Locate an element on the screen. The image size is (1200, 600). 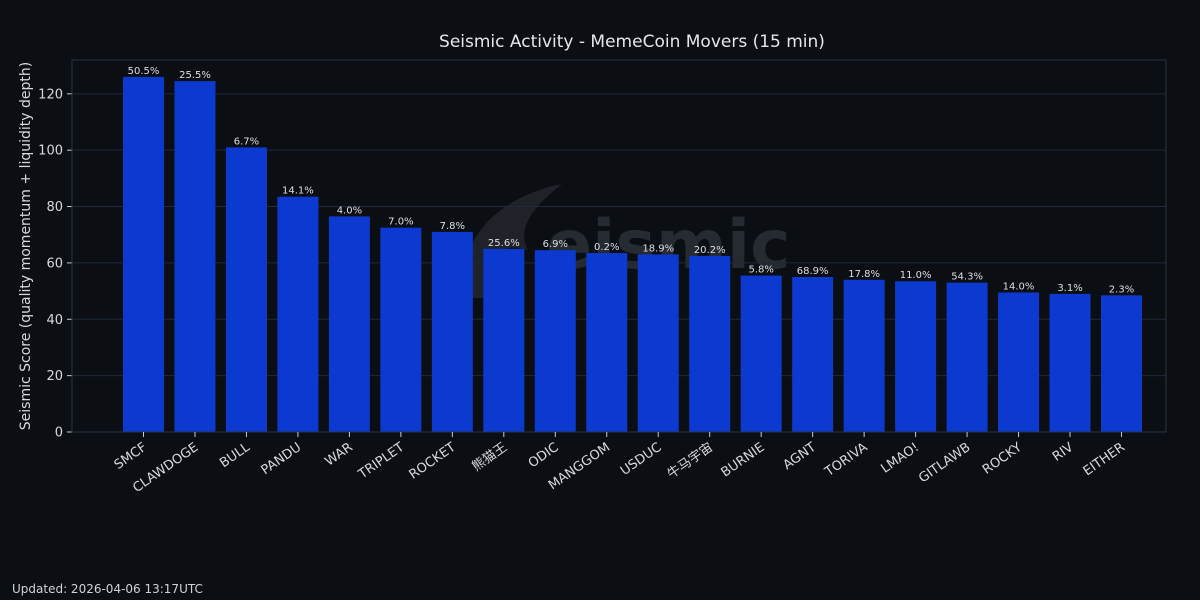
x-tick-label: WAR is located at coordinates (338, 455).